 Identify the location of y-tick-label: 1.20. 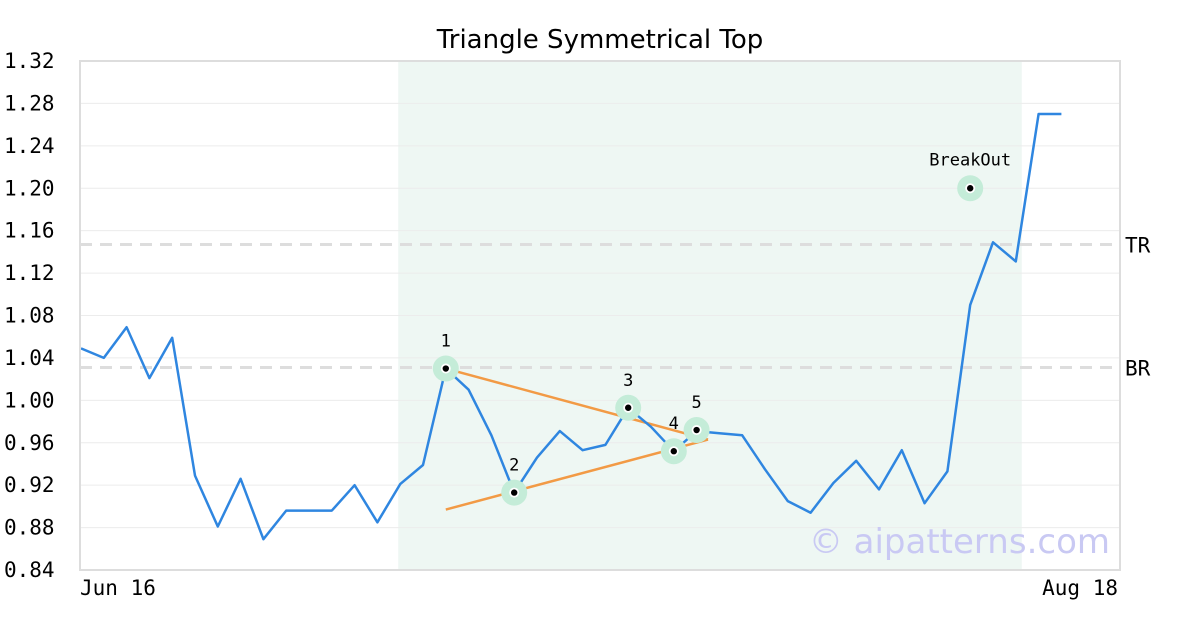
(29, 188).